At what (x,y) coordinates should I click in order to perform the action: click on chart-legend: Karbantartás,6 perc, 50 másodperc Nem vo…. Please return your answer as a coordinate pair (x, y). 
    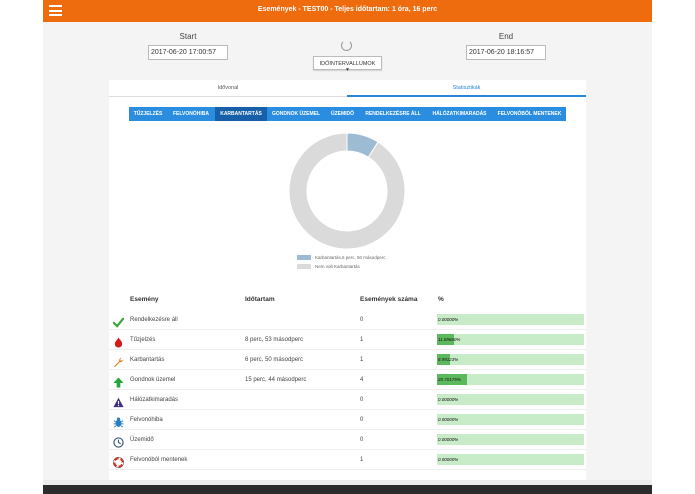
    Looking at the image, I should click on (341, 263).